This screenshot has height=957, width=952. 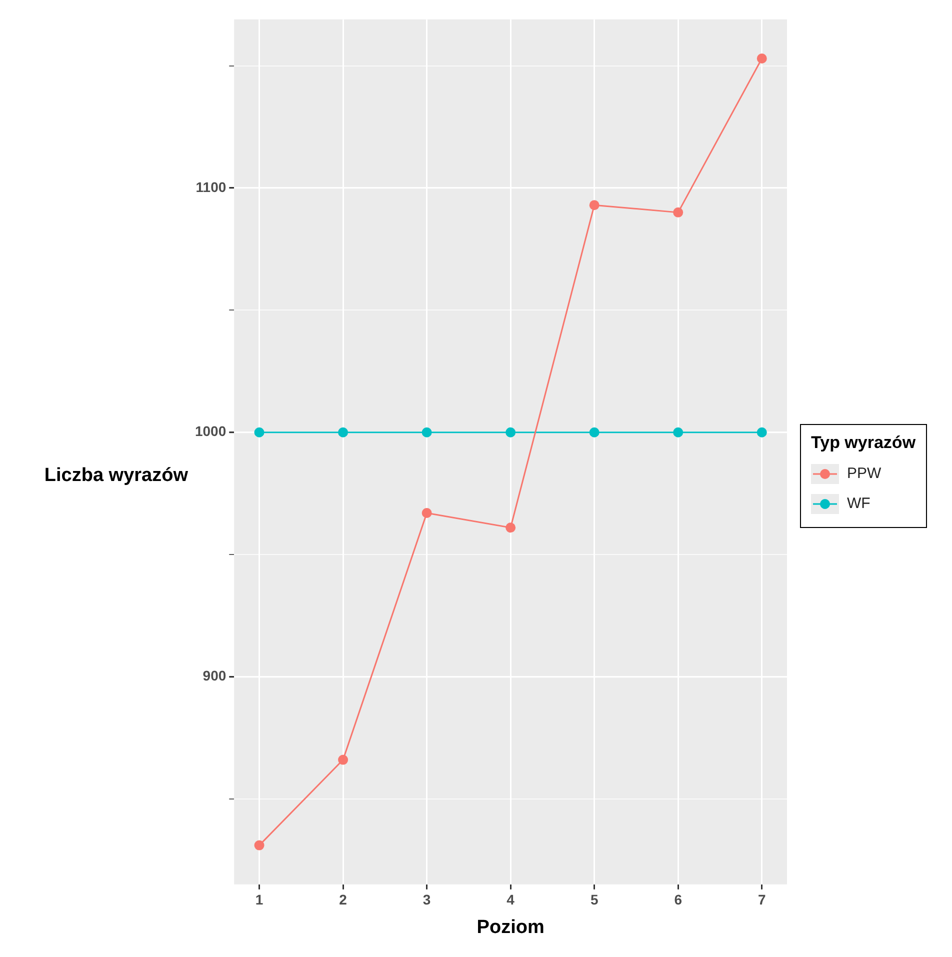 I want to click on y-tick-label: 900, so click(x=214, y=676).